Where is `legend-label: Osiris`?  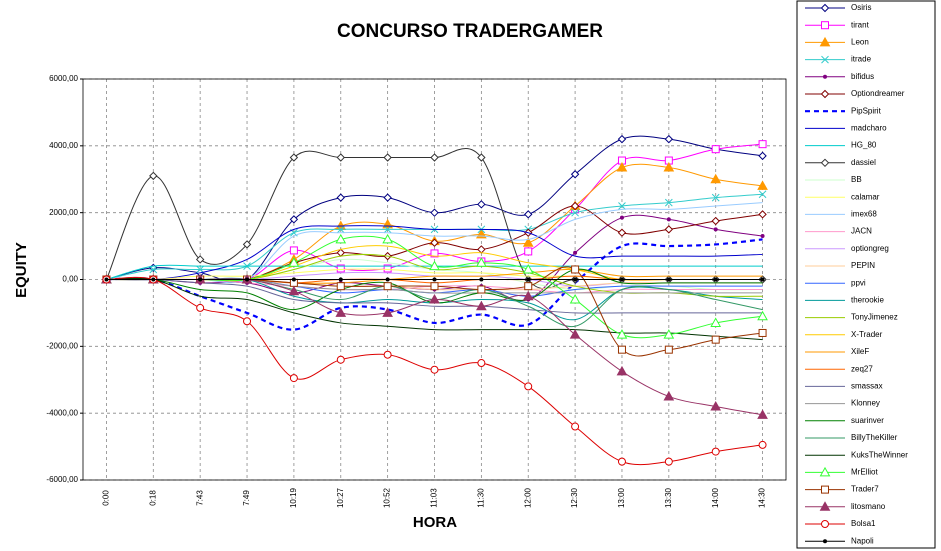 legend-label: Osiris is located at coordinates (861, 7).